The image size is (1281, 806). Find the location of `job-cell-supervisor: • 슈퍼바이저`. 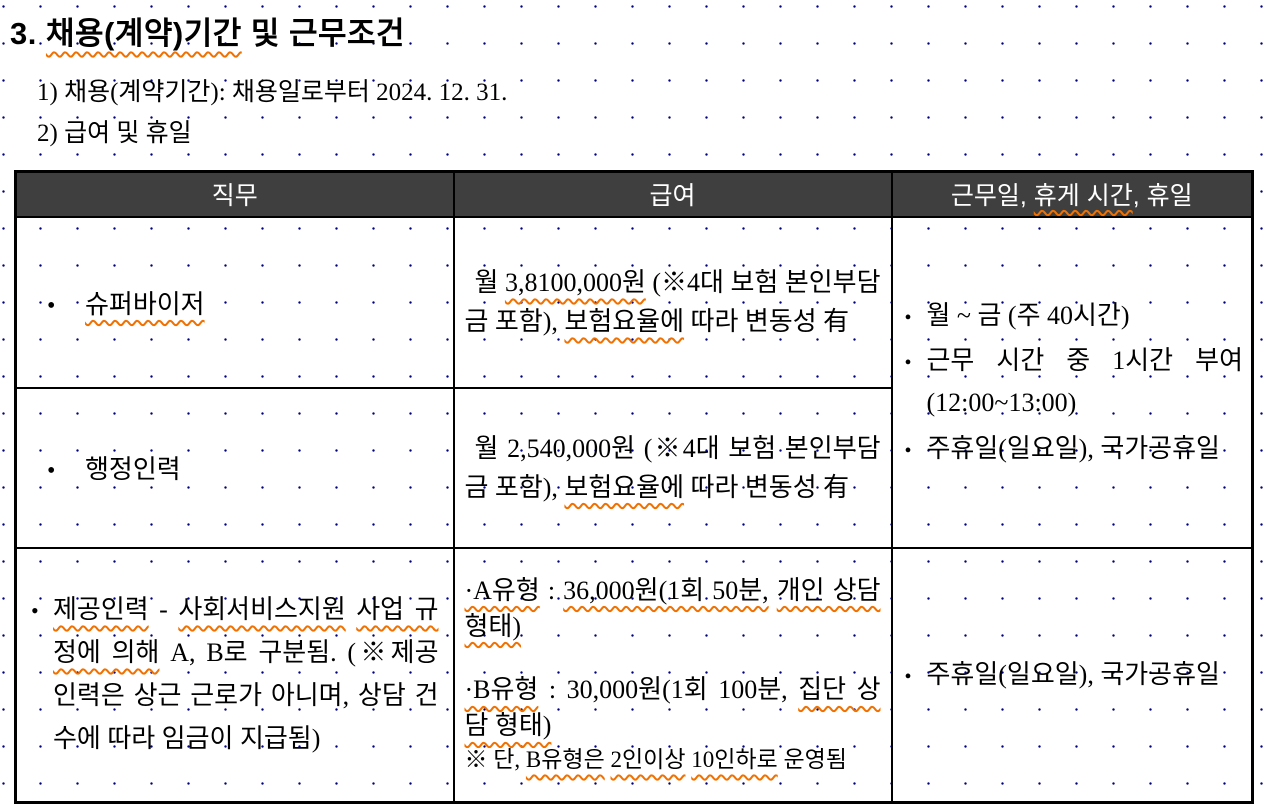

job-cell-supervisor: • 슈퍼바이저 is located at coordinates (234, 302).